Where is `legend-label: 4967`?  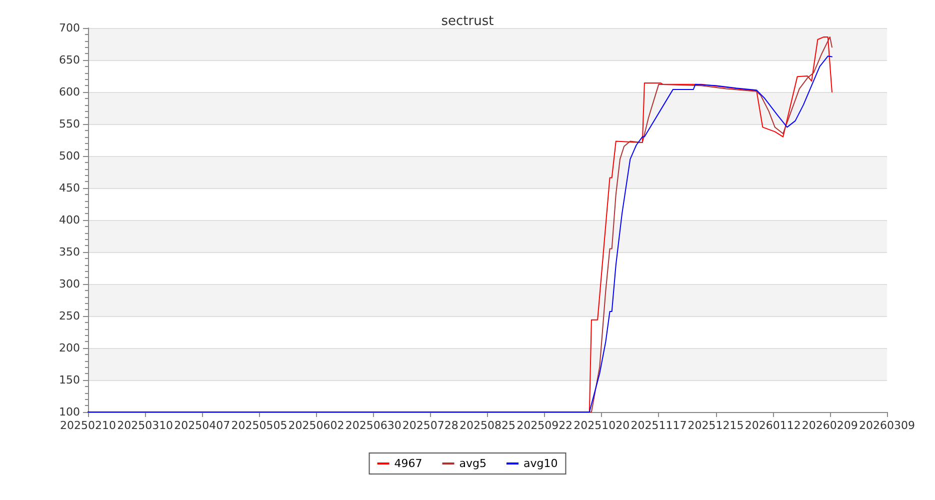 legend-label: 4967 is located at coordinates (408, 463).